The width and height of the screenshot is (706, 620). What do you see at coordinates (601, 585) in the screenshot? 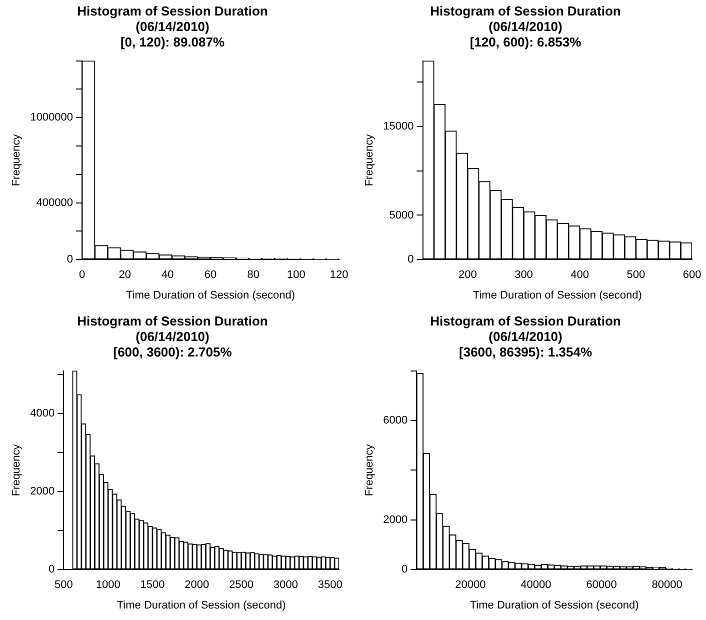
I see `x-tick-label: 60000` at bounding box center [601, 585].